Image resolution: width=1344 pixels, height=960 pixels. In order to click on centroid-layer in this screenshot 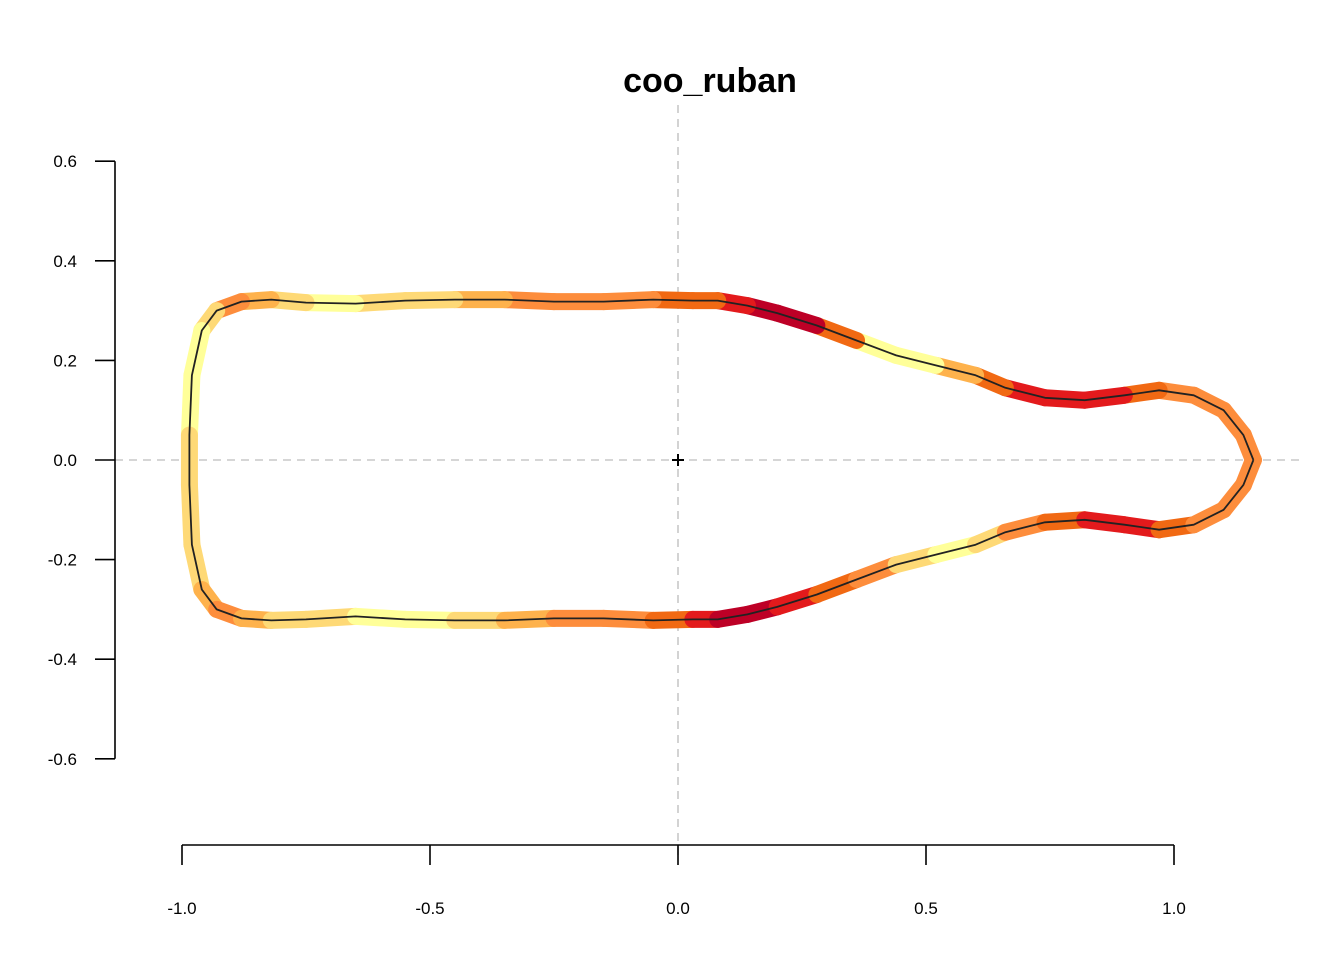, I will do `click(678, 460)`.